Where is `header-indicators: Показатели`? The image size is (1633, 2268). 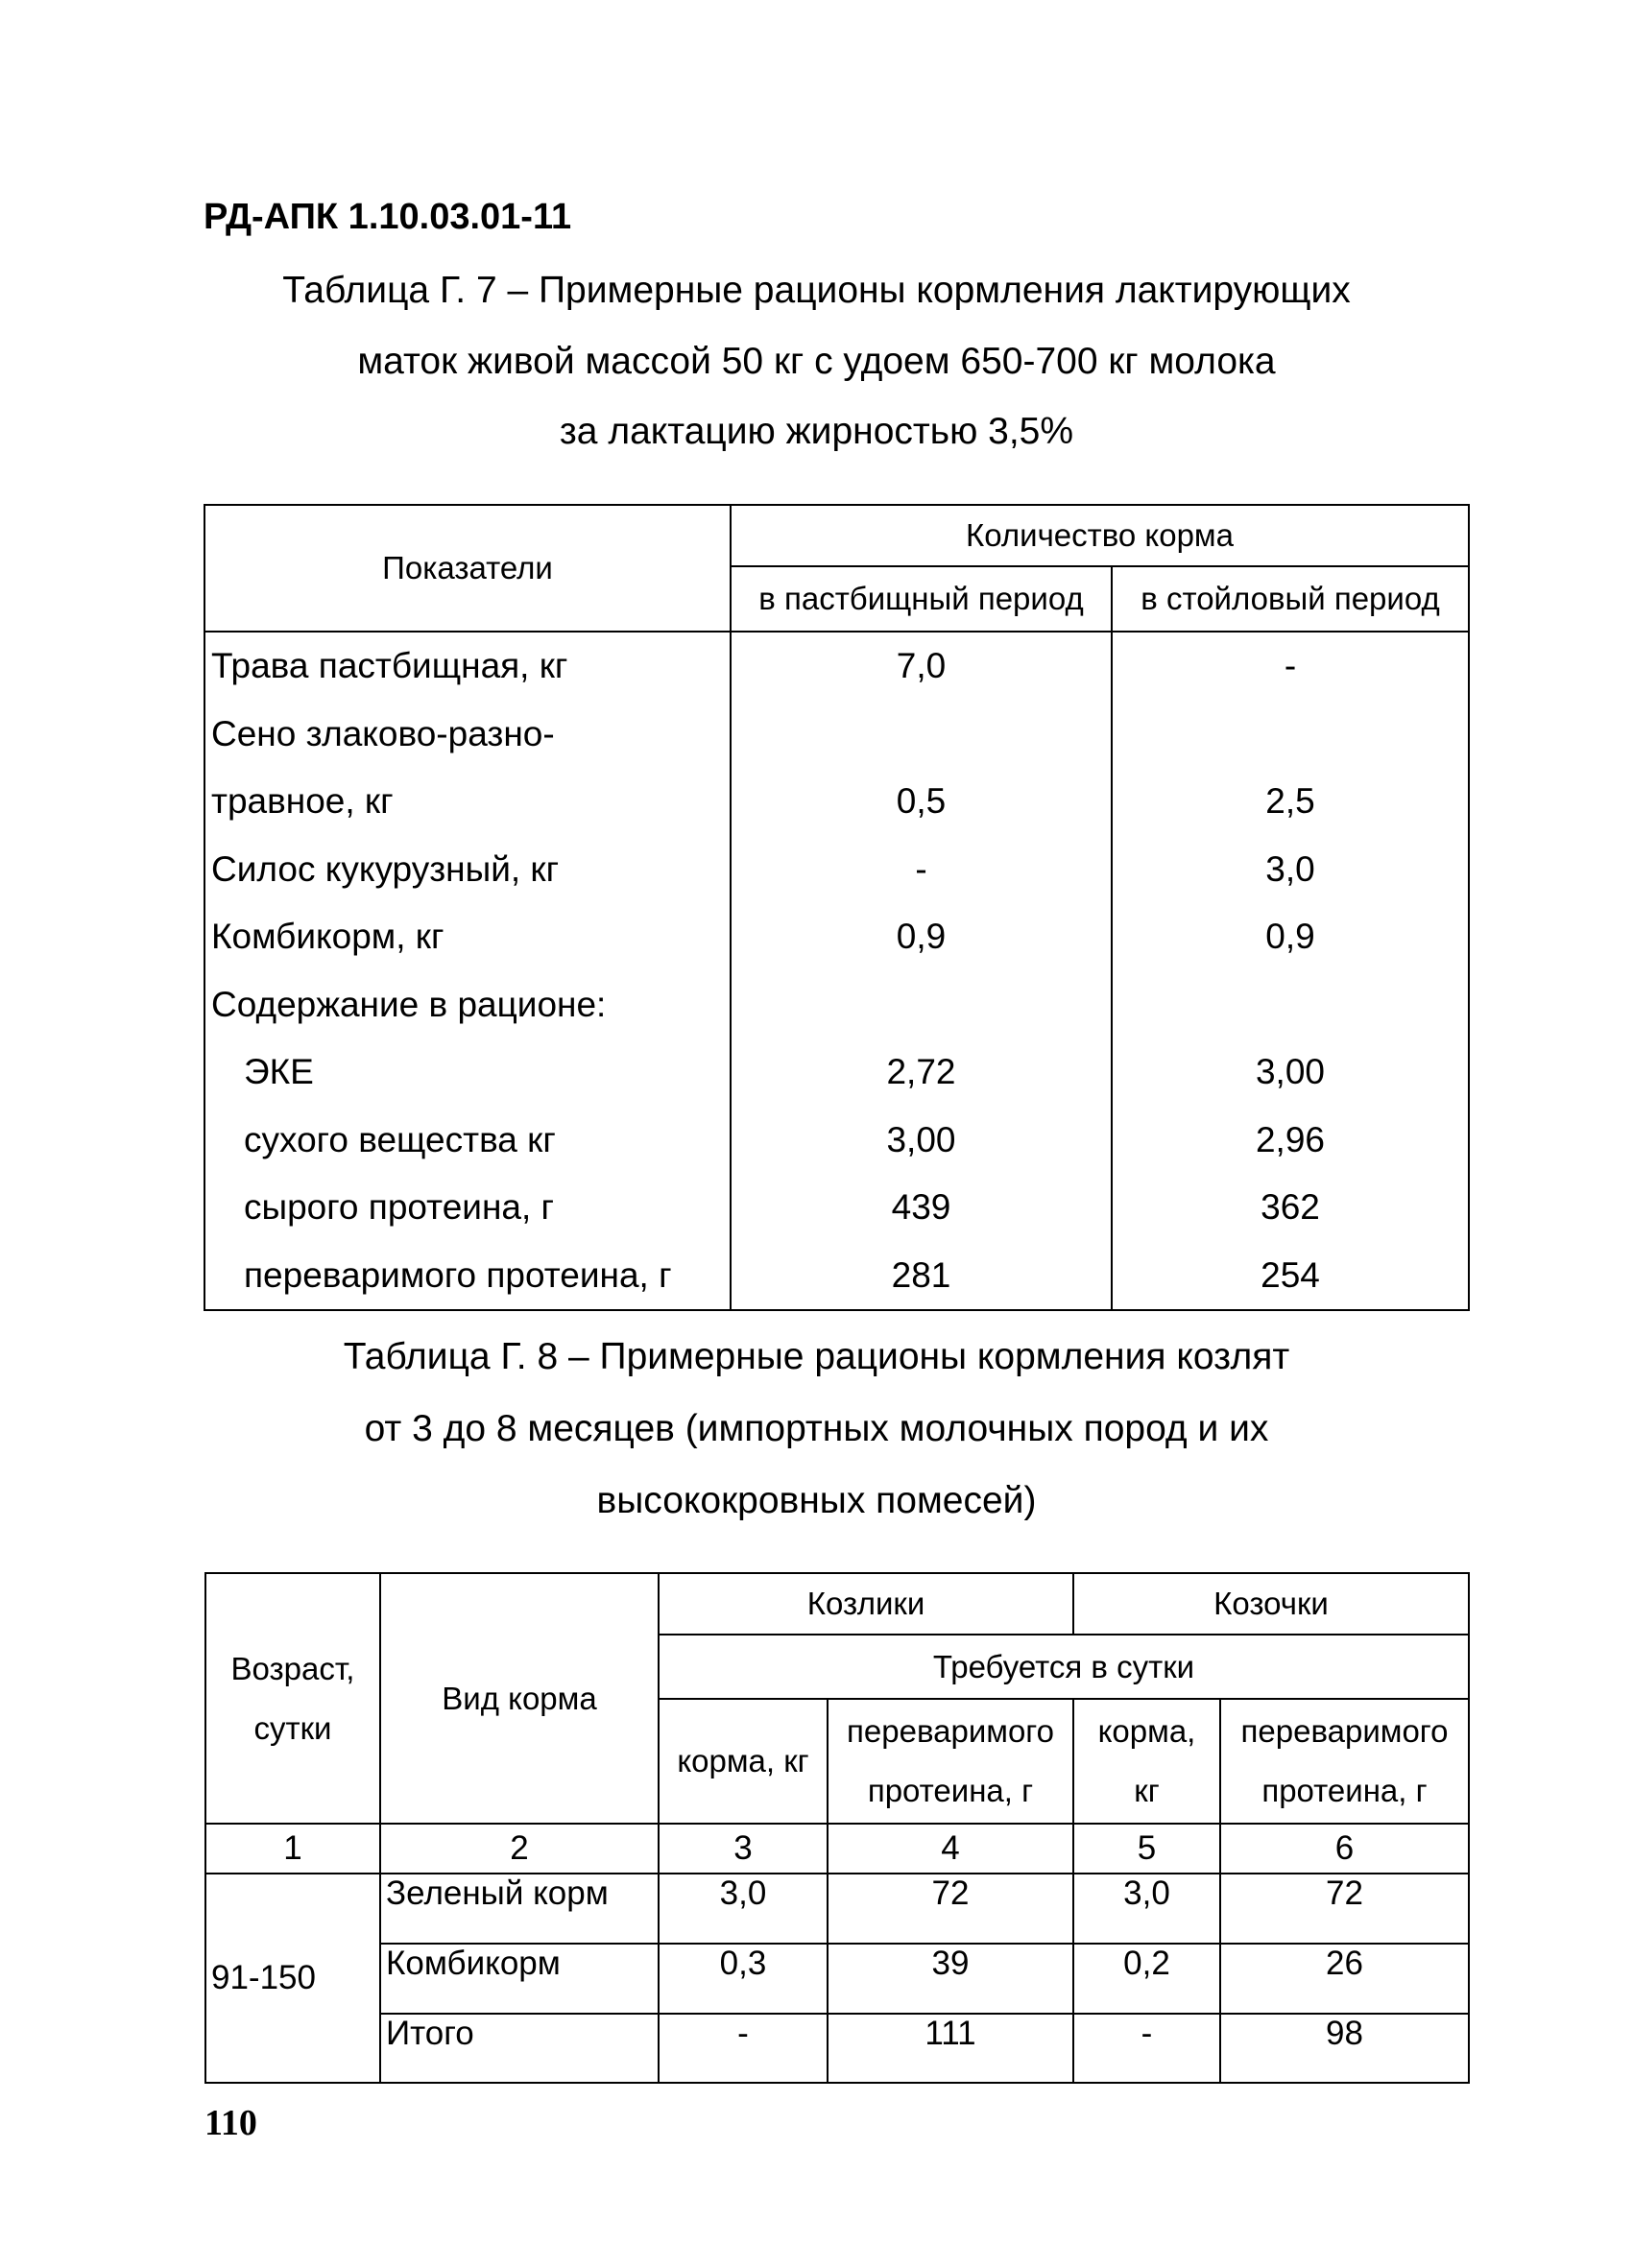
header-indicators: Показатели is located at coordinates (468, 568).